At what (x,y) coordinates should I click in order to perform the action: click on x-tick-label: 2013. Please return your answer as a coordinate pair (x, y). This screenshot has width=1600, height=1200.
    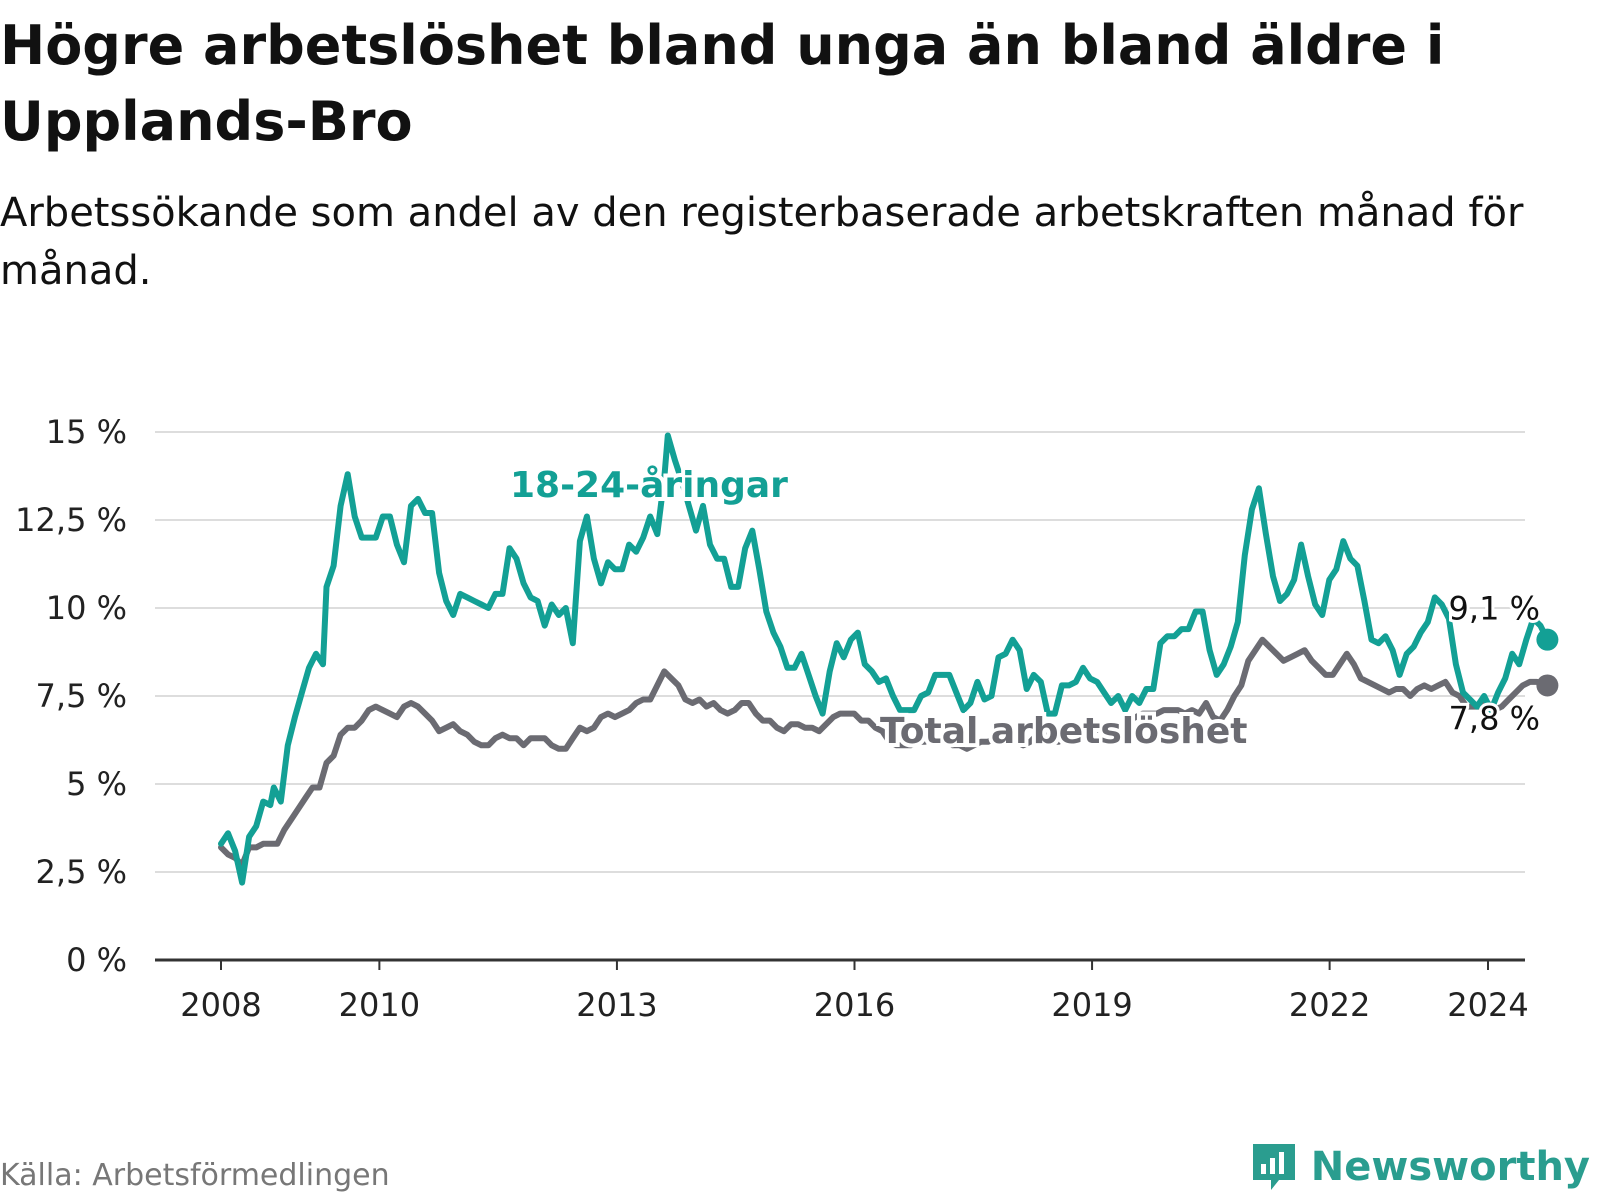
    Looking at the image, I should click on (616, 1005).